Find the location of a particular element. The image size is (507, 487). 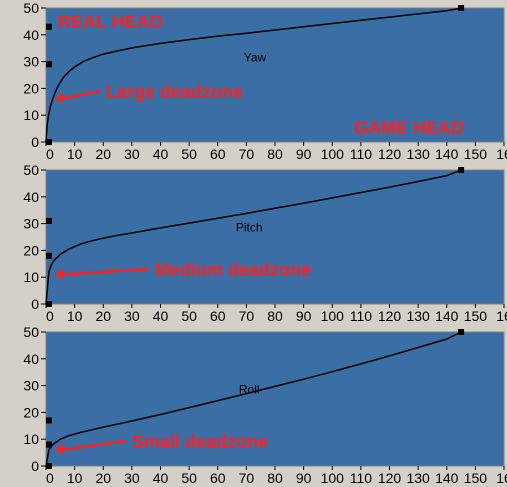

annotation-label: Large deadzone is located at coordinates (174, 92).